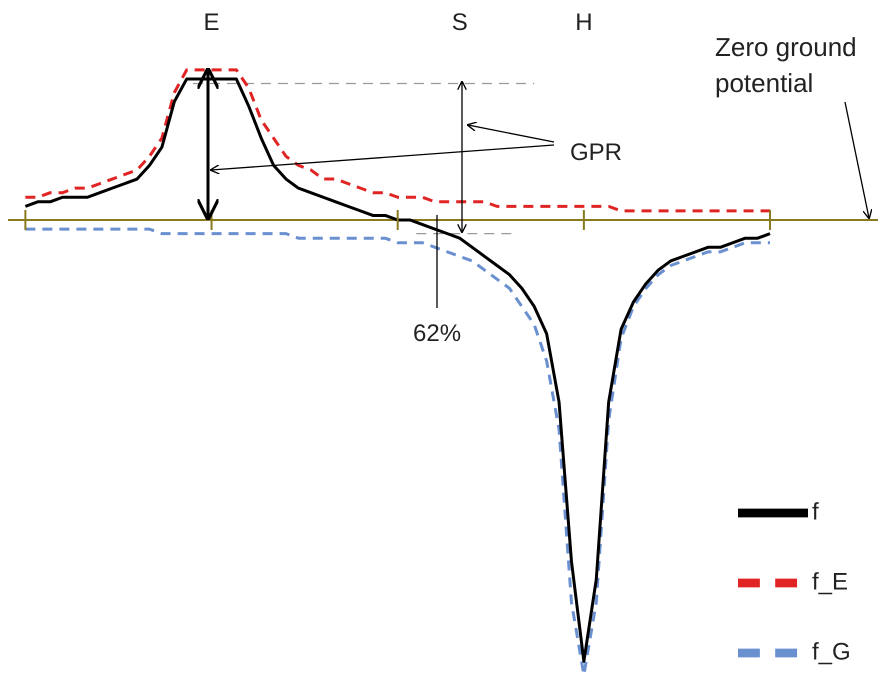  Describe the element at coordinates (460, 22) in the screenshot. I see `x-tick-label: S` at that location.